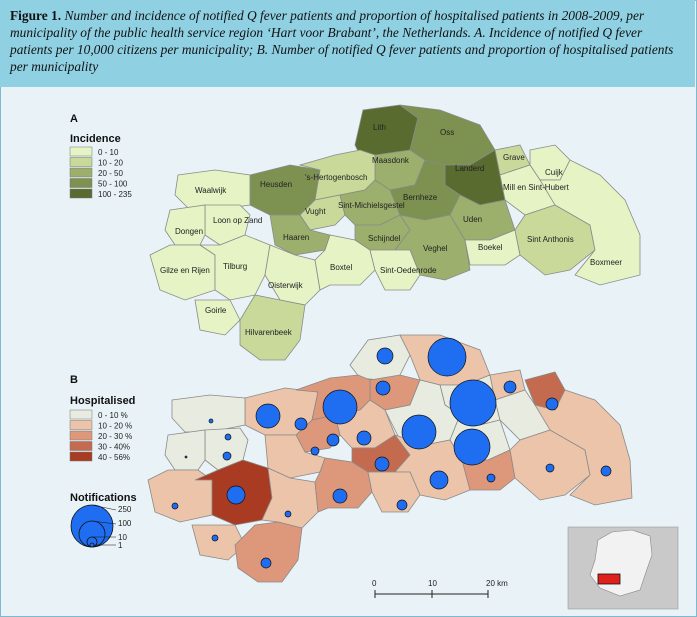 The width and height of the screenshot is (697, 617). What do you see at coordinates (432, 583) in the screenshot?
I see `scale-label-10: 10` at bounding box center [432, 583].